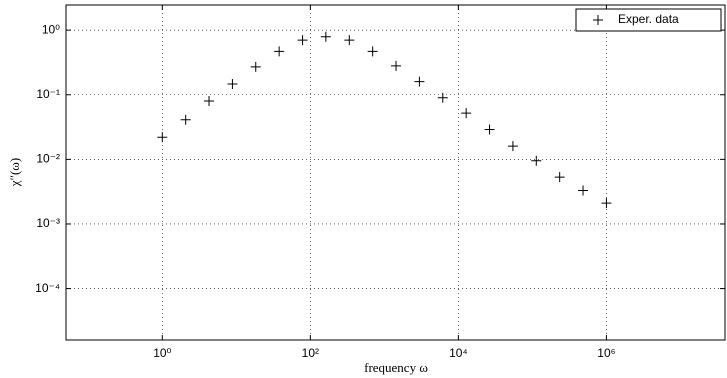 Image resolution: width=727 pixels, height=378 pixels. What do you see at coordinates (14, 172) in the screenshot?
I see `y-axis-label: χ″(ω)` at bounding box center [14, 172].